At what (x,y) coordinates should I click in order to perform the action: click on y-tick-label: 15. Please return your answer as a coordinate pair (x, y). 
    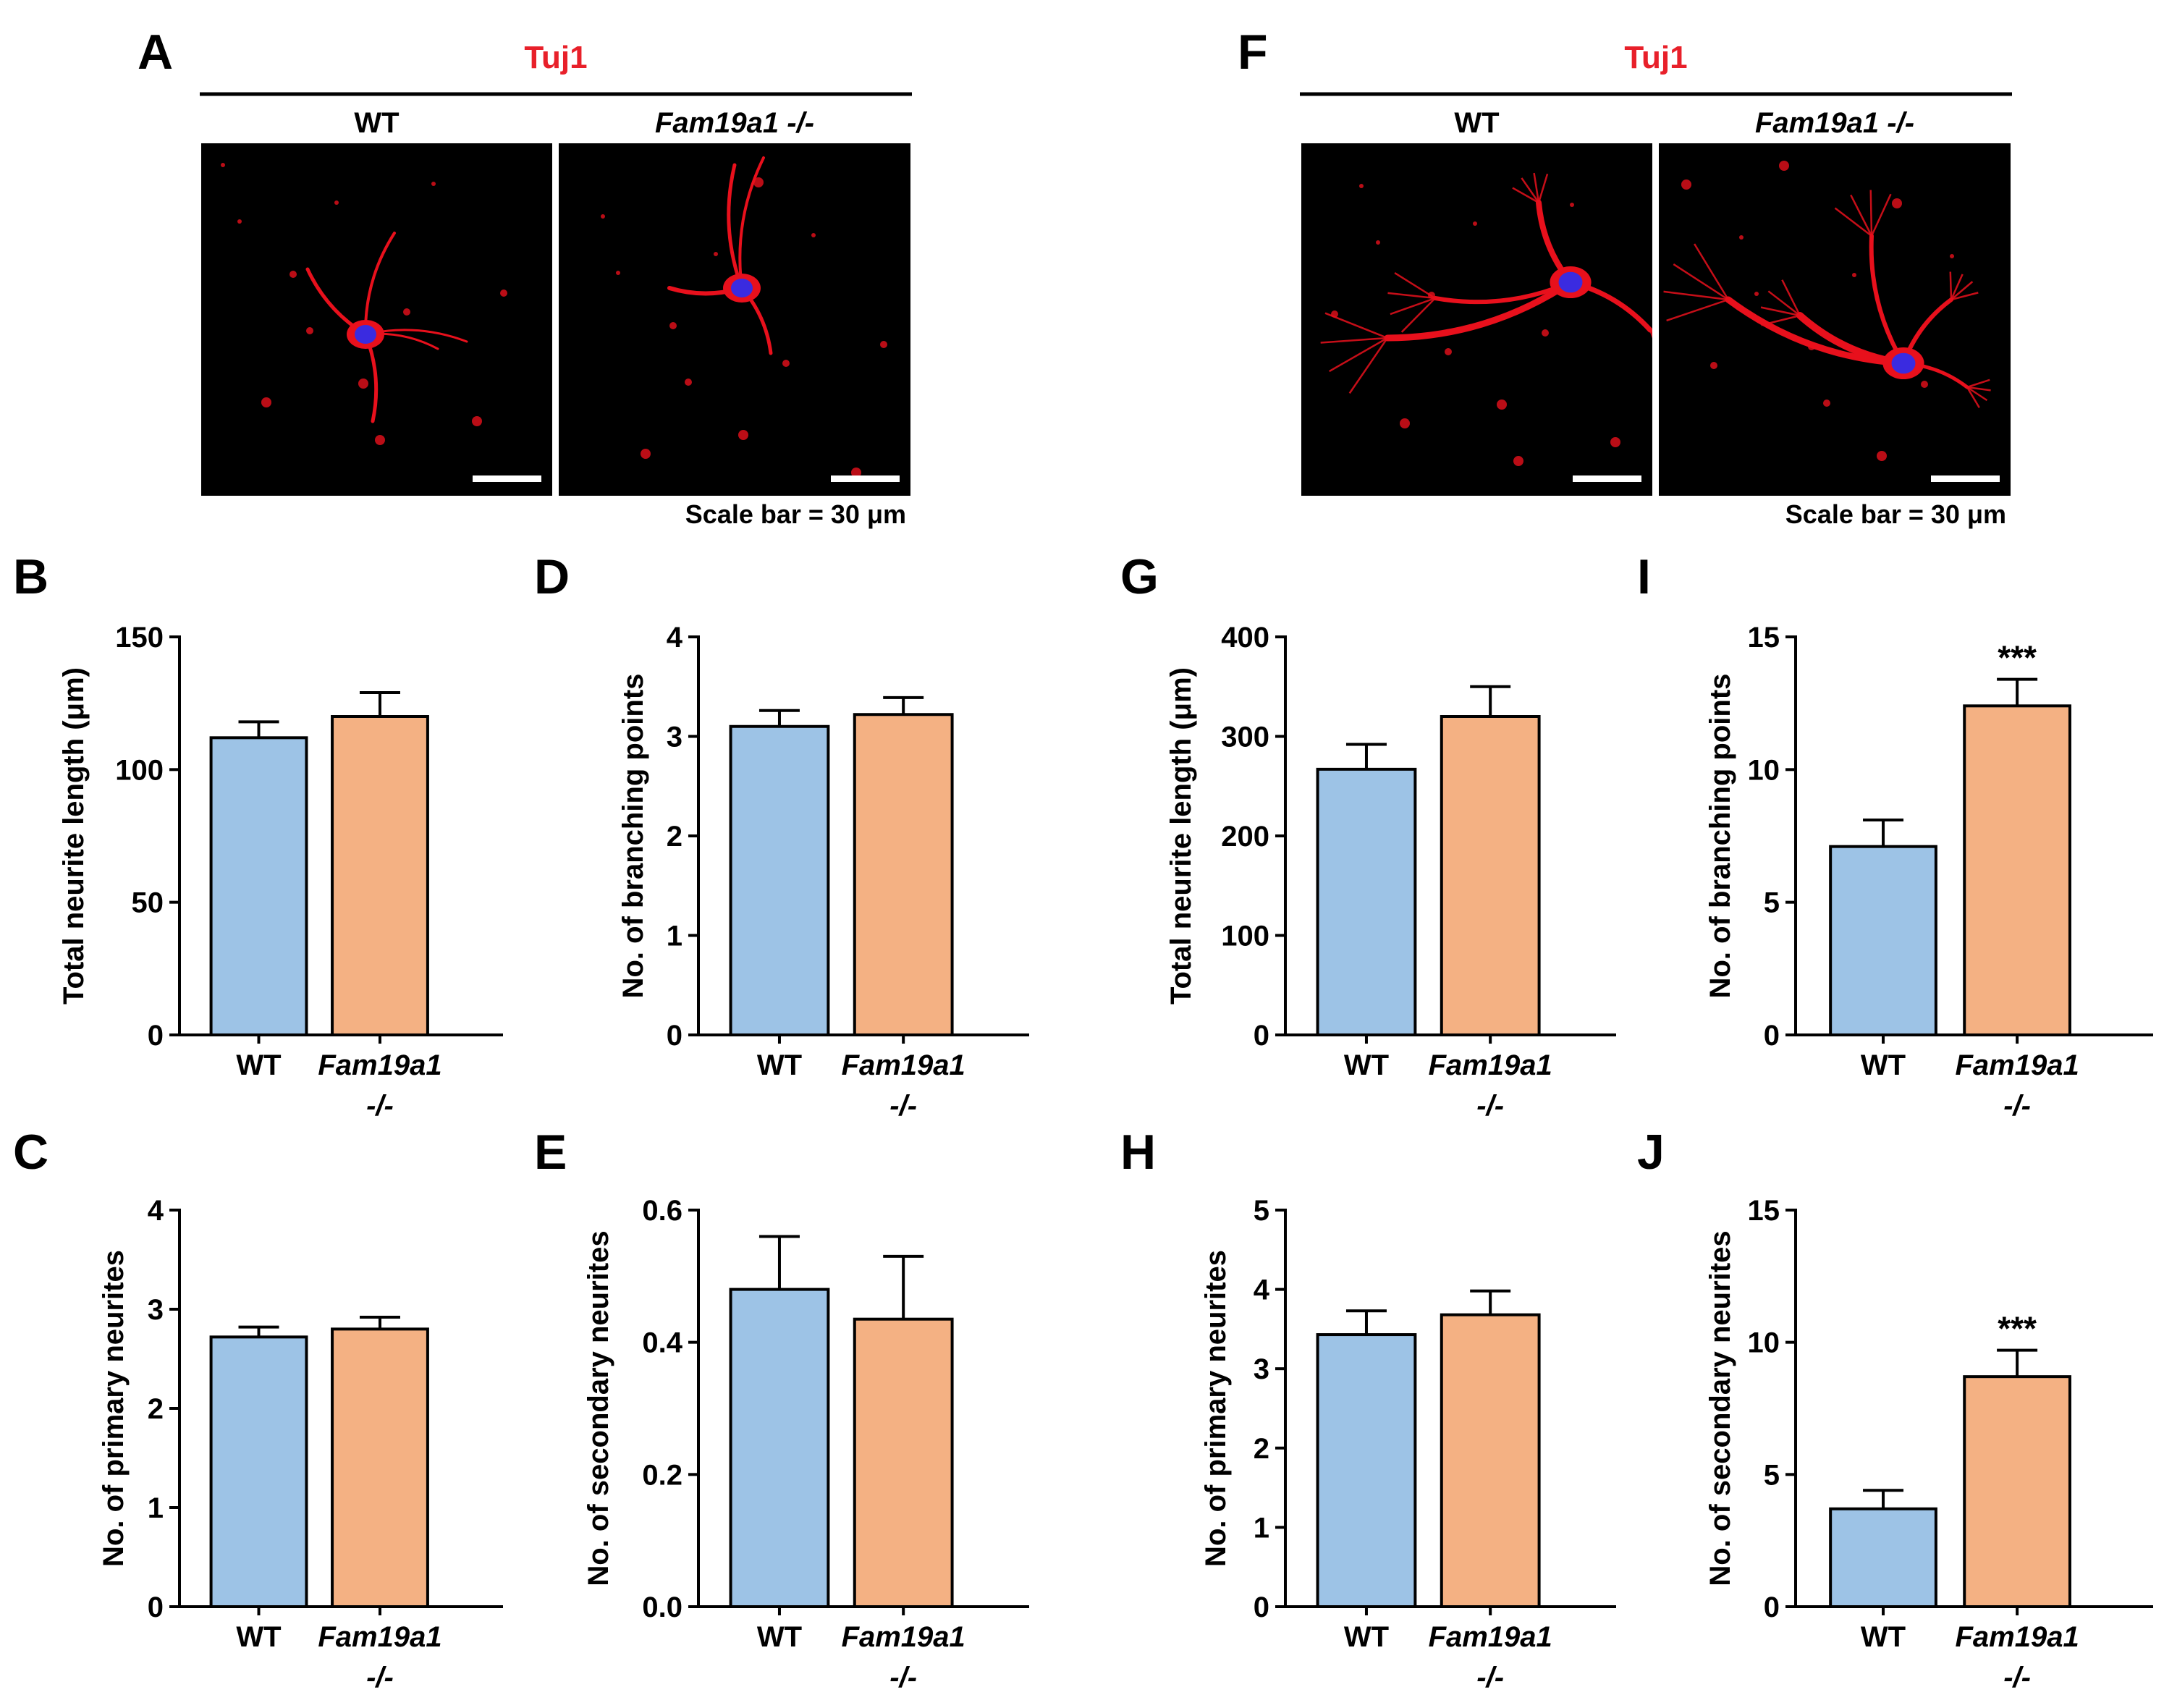
    Looking at the image, I should click on (1764, 1211).